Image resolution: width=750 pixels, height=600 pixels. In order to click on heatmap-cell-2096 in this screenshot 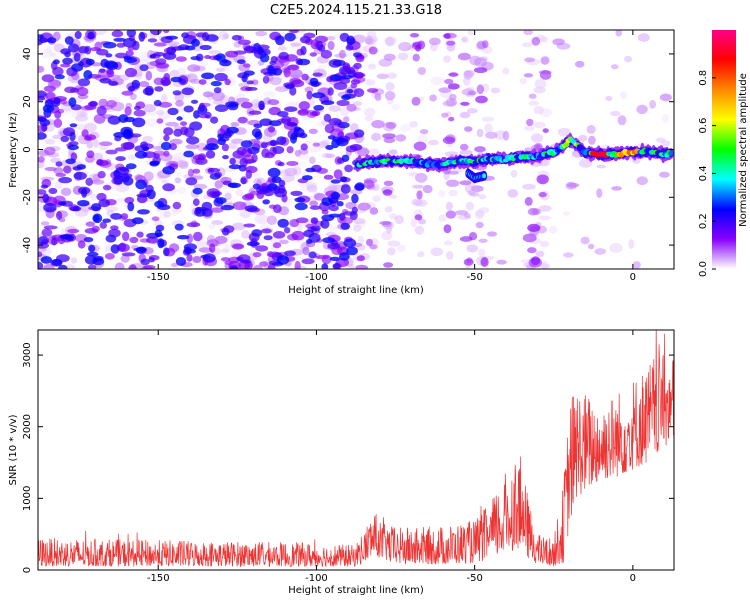, I will do `click(566, 144)`.